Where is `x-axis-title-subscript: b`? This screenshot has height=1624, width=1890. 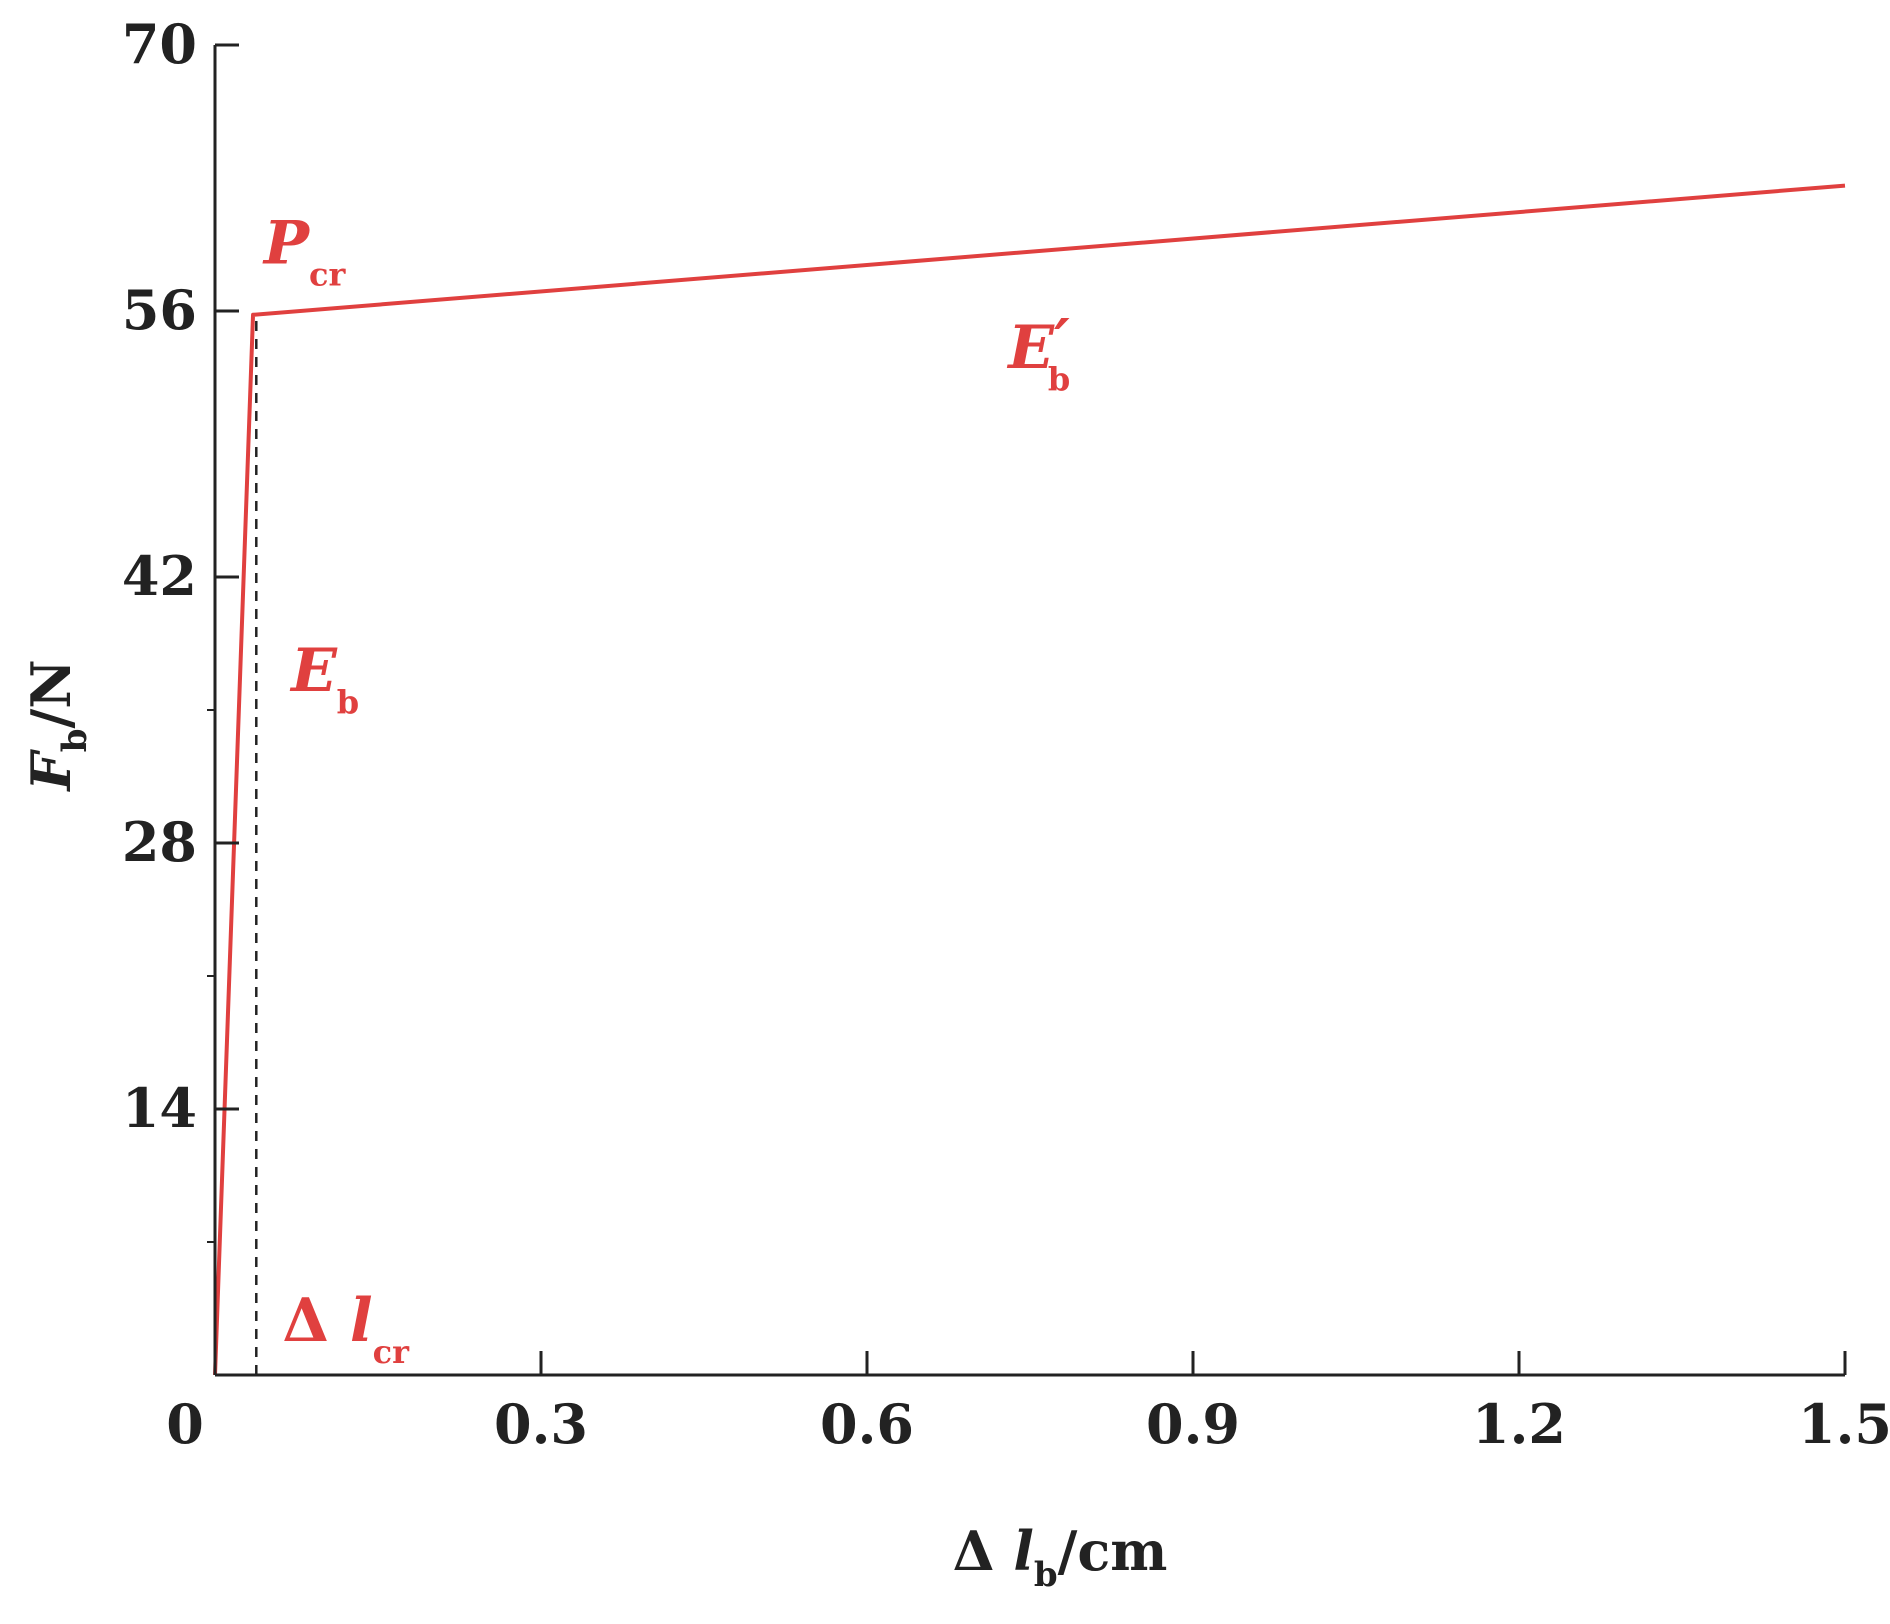
x-axis-title-subscript: b is located at coordinates (1046, 1575).